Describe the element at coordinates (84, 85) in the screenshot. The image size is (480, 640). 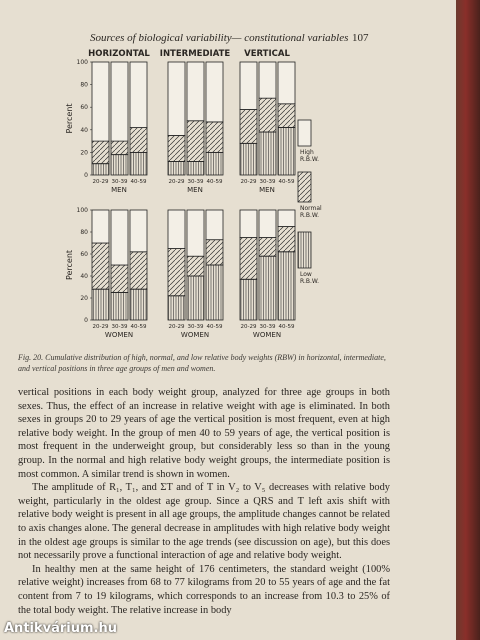
I see `y-tick-label: 80` at that location.